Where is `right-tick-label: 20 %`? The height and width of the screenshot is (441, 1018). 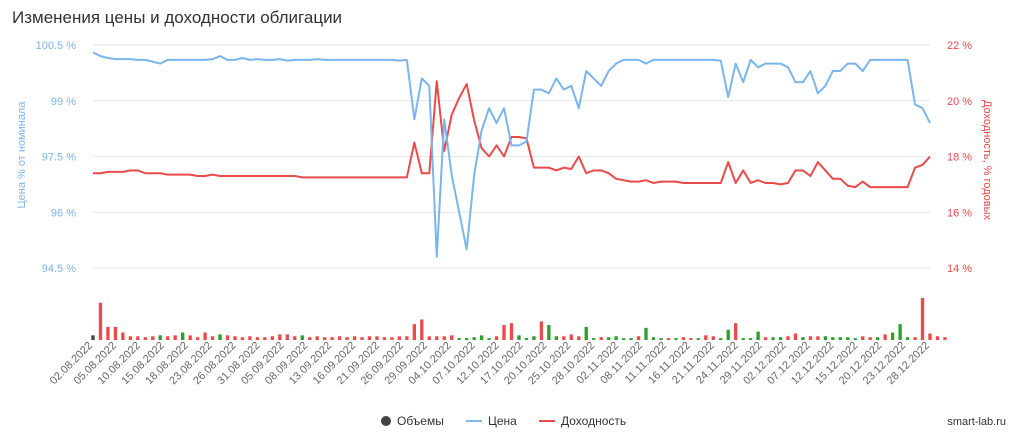 right-tick-label: 20 % is located at coordinates (959, 102).